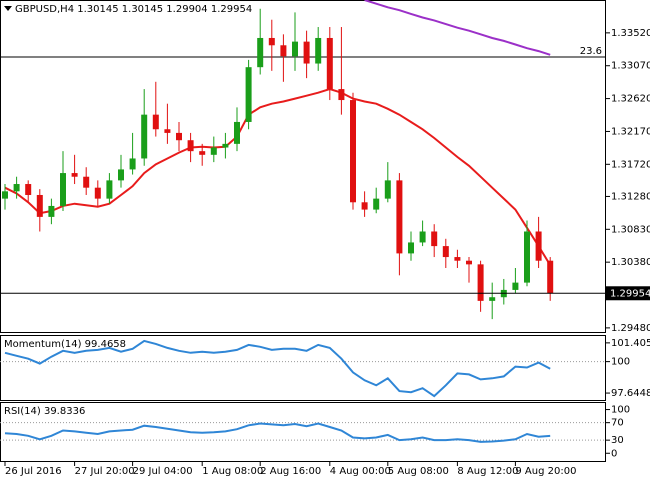 Image resolution: width=650 pixels, height=480 pixels. What do you see at coordinates (617, 440) in the screenshot?
I see `y-tick-label: 30` at bounding box center [617, 440].